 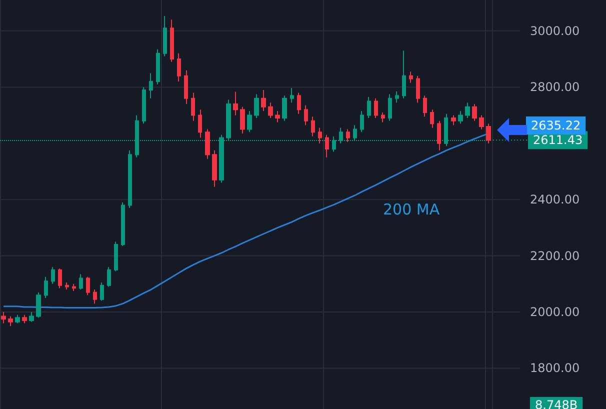 What do you see at coordinates (555, 368) in the screenshot?
I see `y-tick-label: 1800.00` at bounding box center [555, 368].